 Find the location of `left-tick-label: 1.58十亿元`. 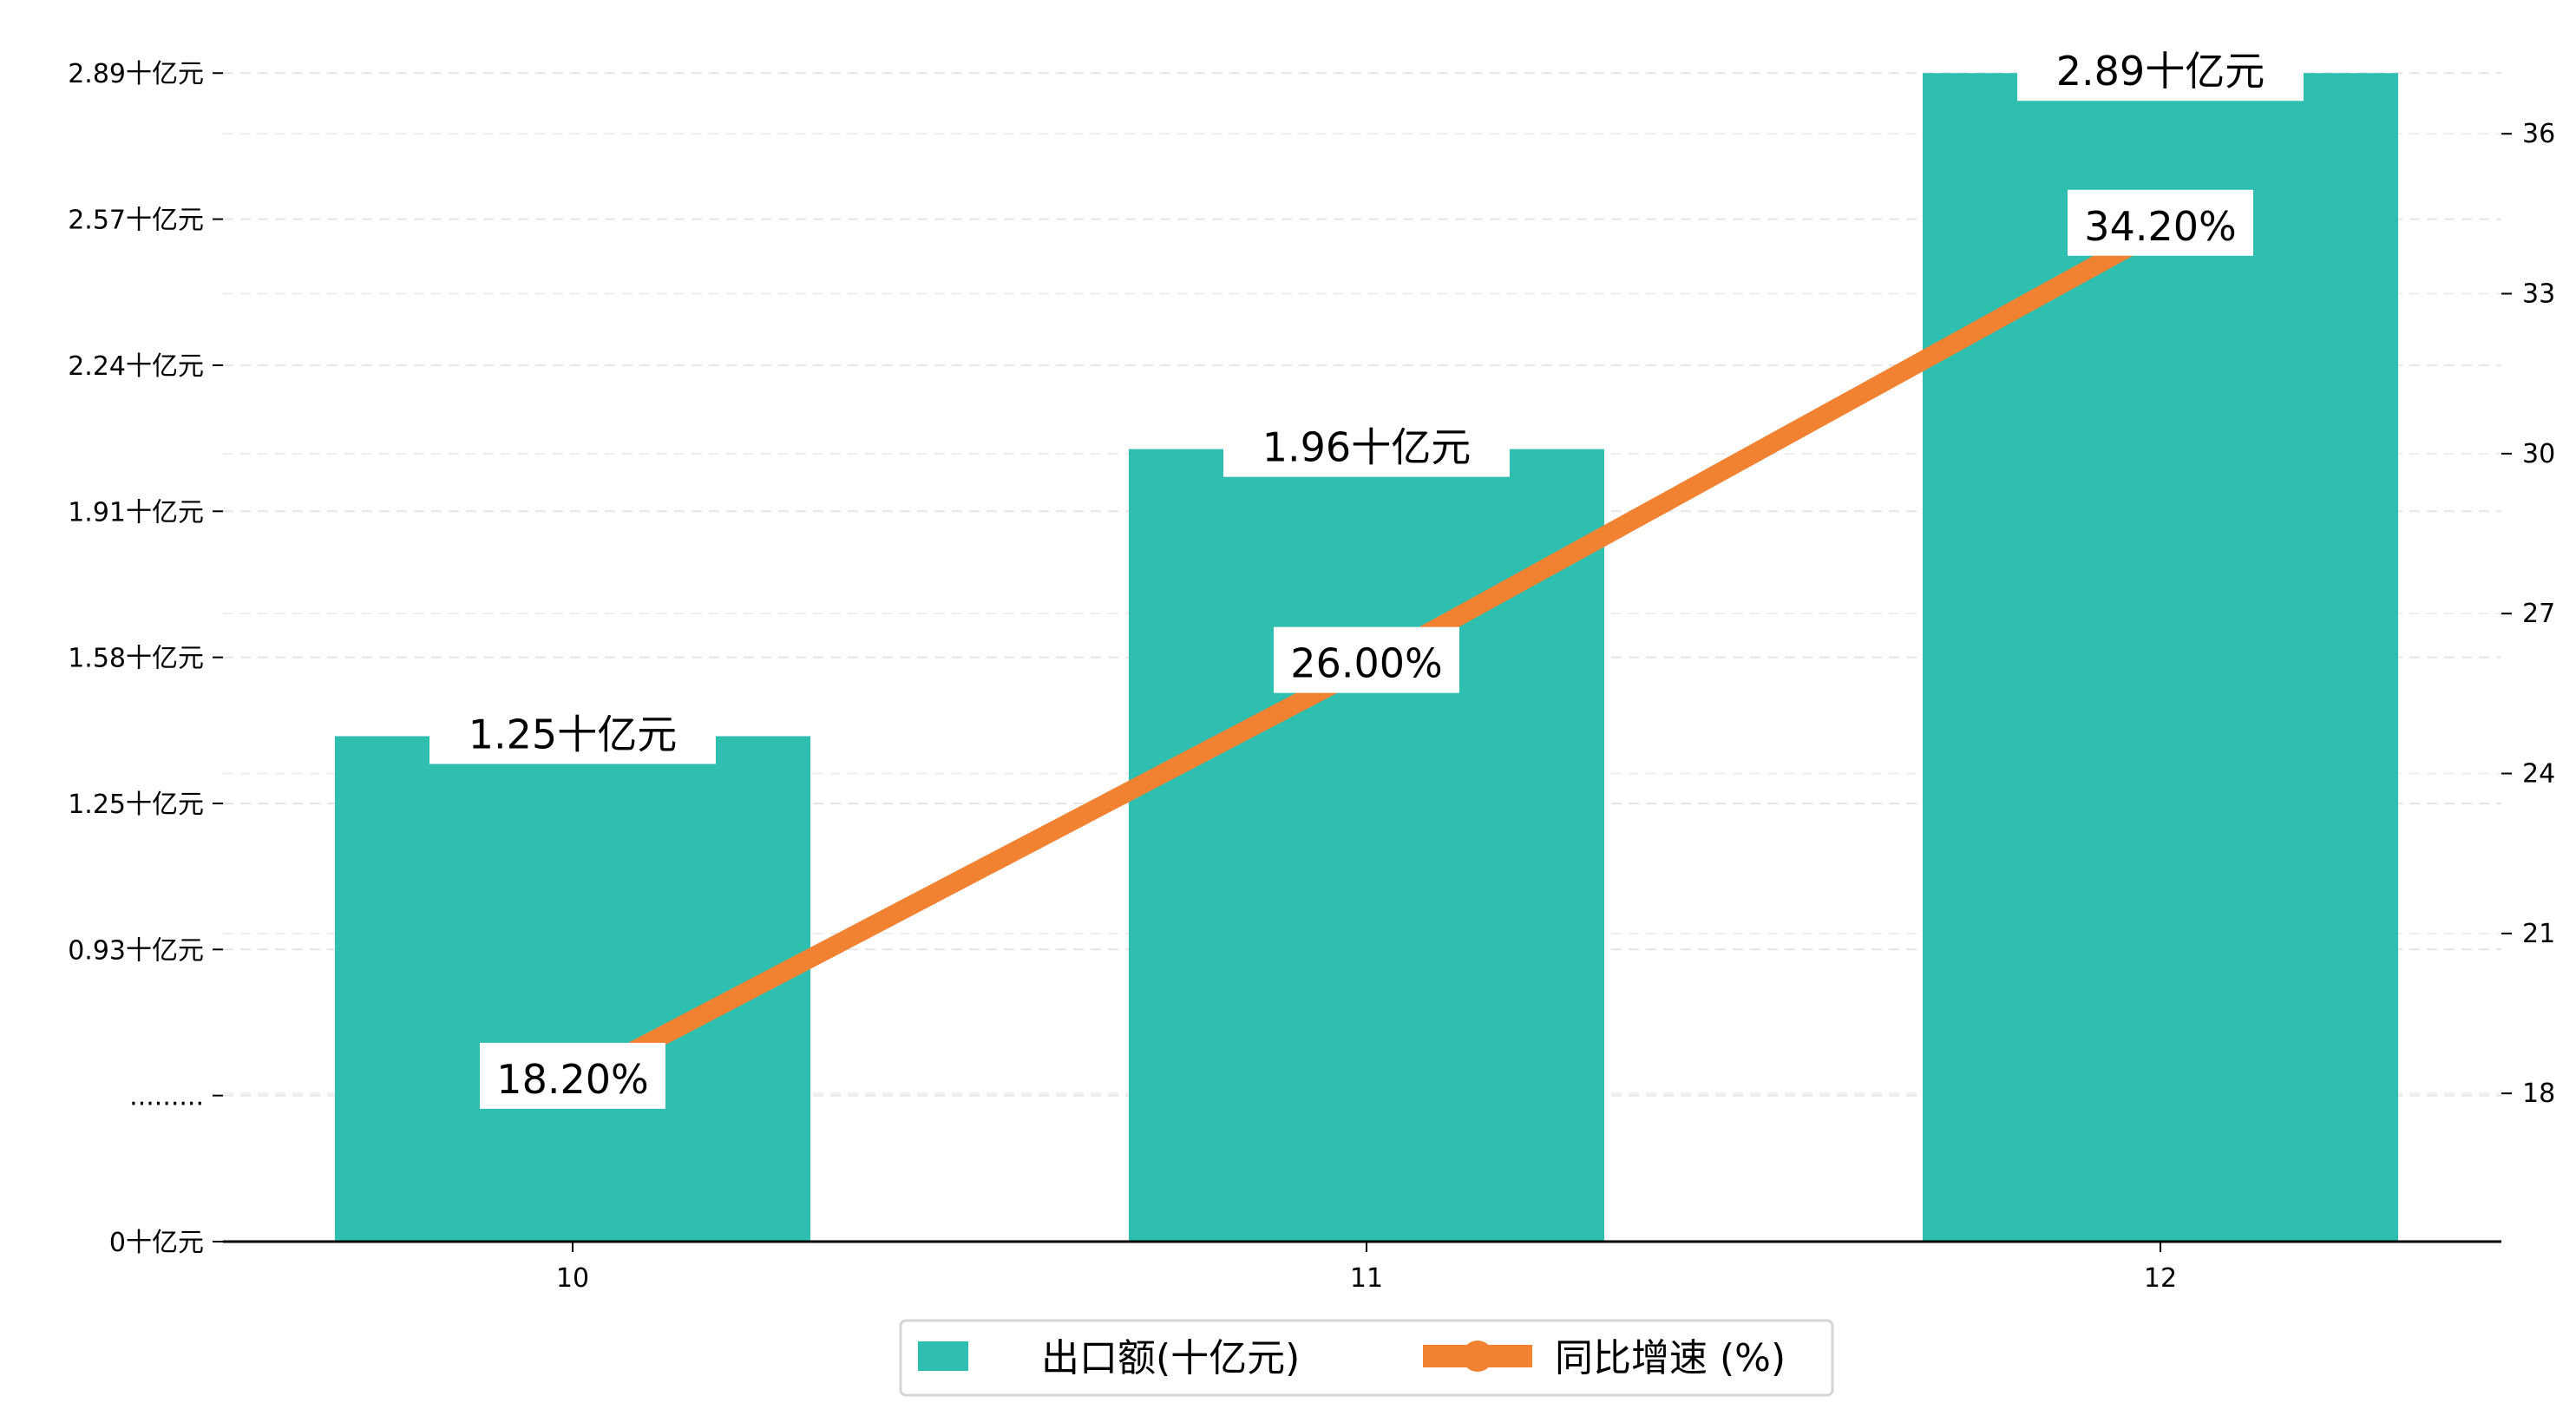

left-tick-label: 1.58十亿元 is located at coordinates (136, 659).